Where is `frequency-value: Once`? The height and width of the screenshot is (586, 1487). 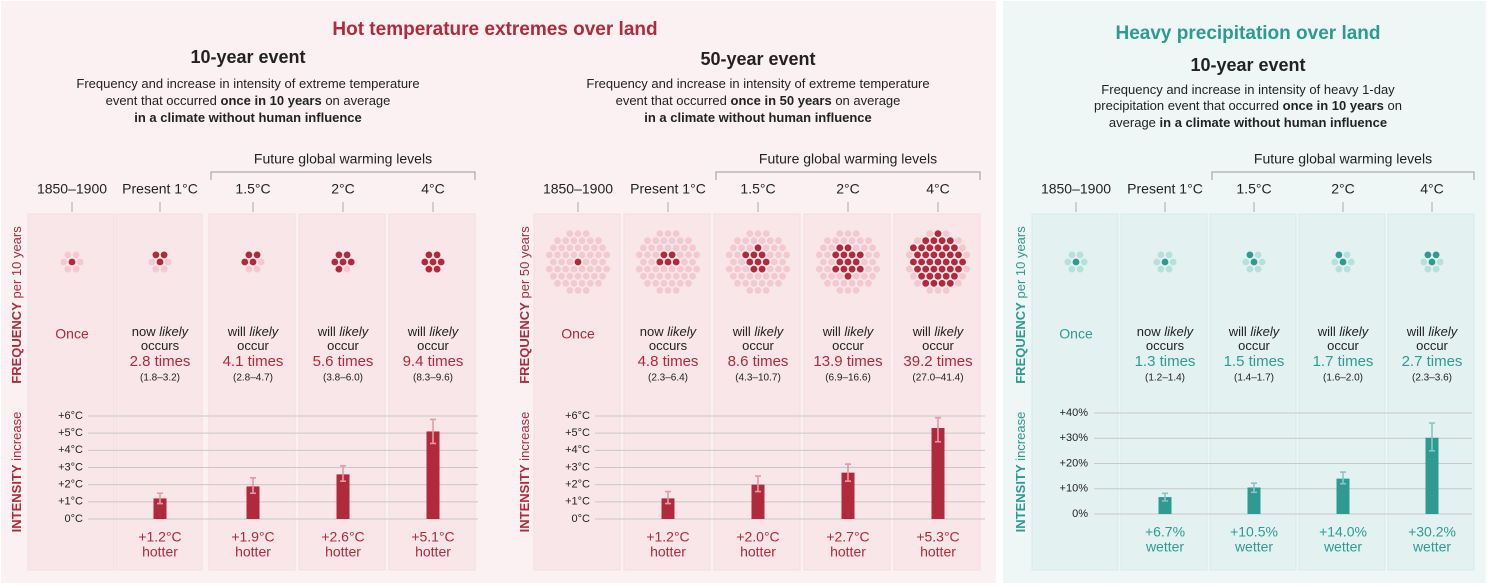
frequency-value: Once is located at coordinates (1076, 334).